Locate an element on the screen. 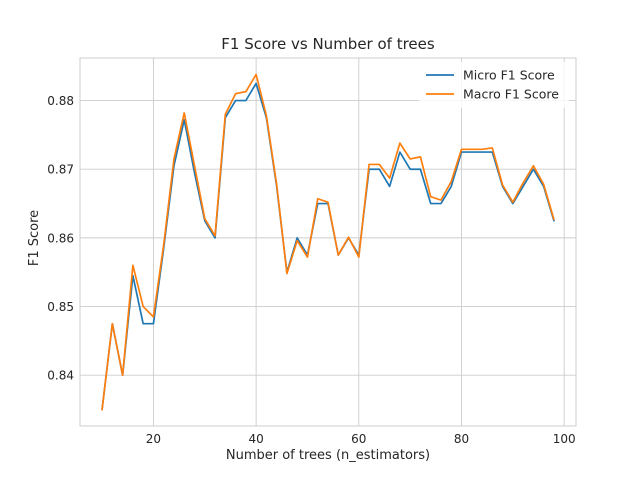 The image size is (640, 484). y-tick-label: 0.85 is located at coordinates (60, 307).